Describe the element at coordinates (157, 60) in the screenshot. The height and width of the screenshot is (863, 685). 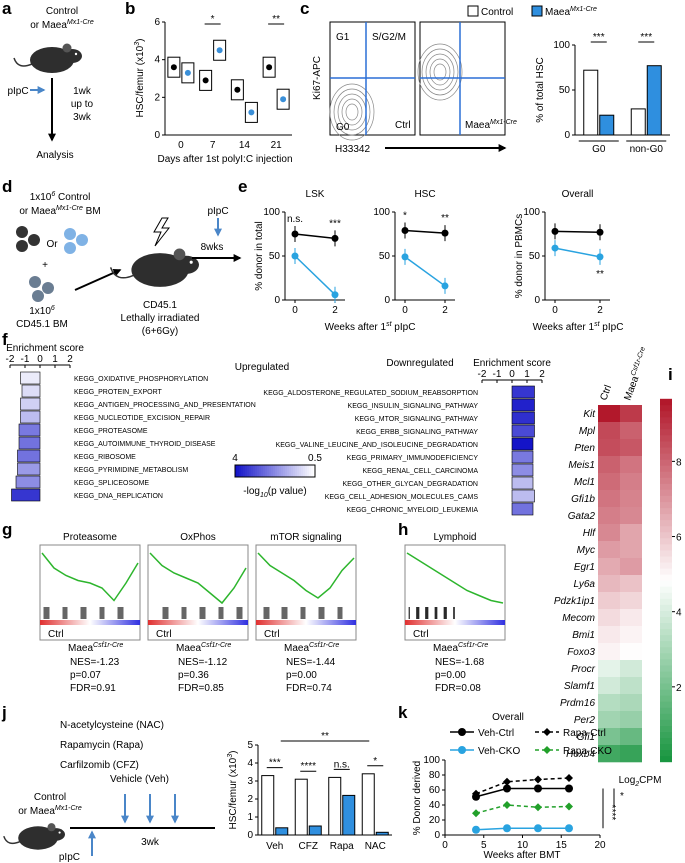
I see `y-tick-label: 4` at that location.